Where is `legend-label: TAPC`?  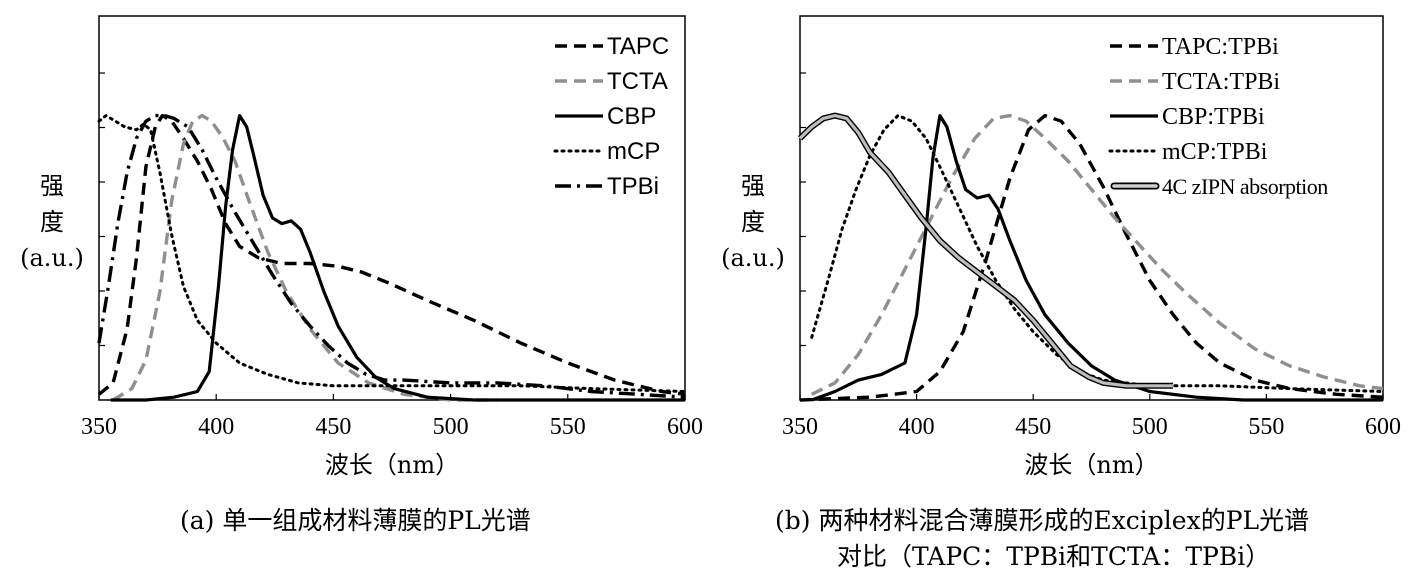
legend-label: TAPC is located at coordinates (638, 46).